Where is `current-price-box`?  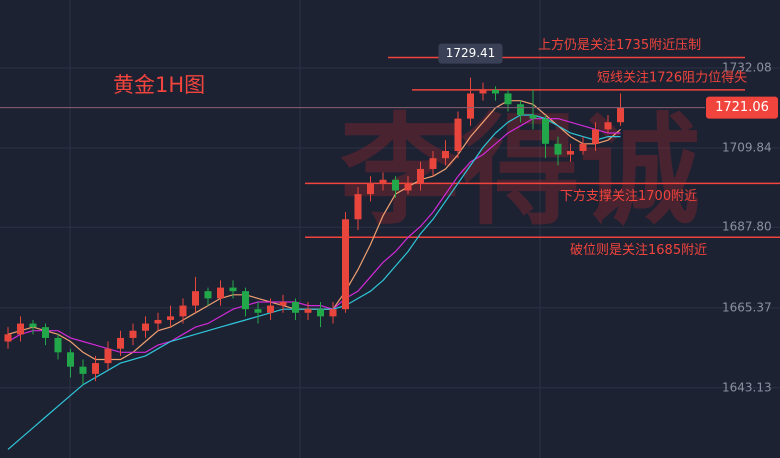
current-price-box is located at coordinates (742, 107).